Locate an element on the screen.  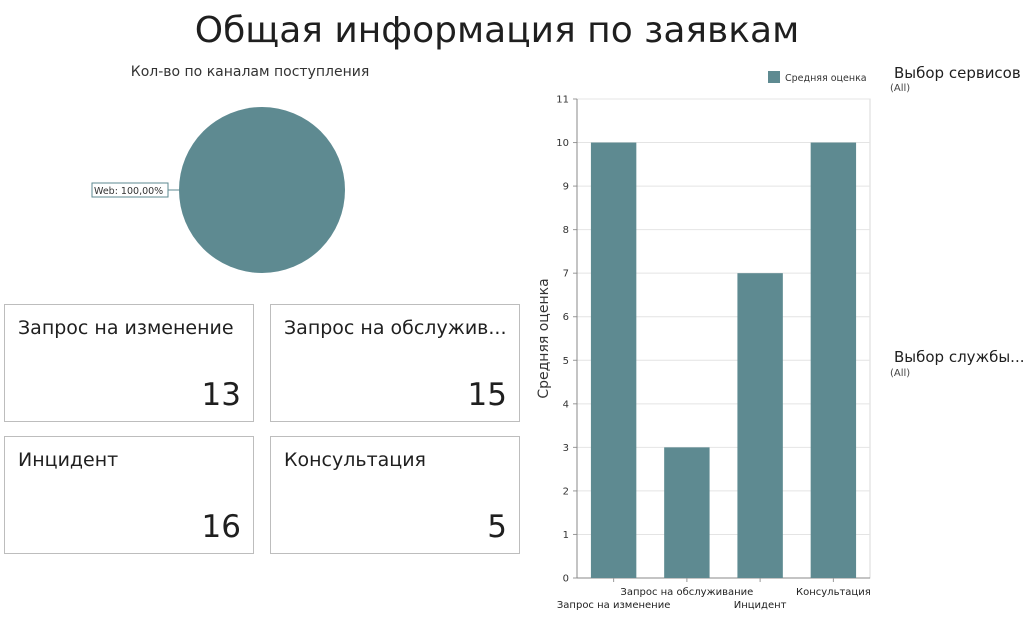
card-value: 5 is located at coordinates (497, 527).